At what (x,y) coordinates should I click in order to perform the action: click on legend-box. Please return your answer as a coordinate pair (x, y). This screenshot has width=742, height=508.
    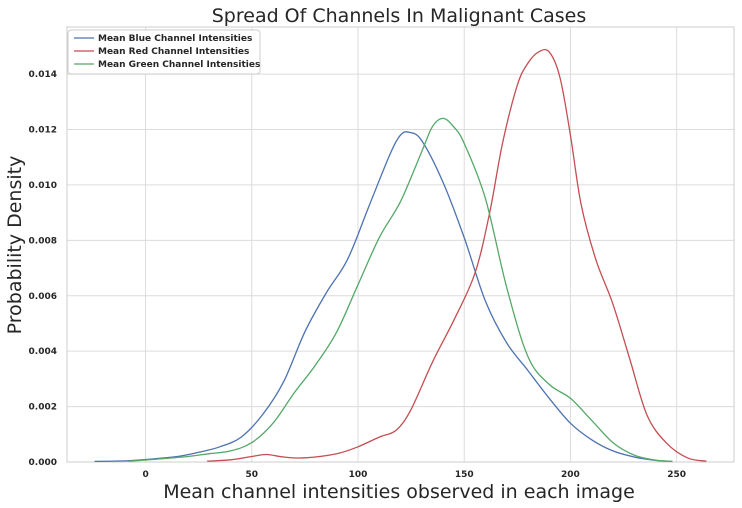
    Looking at the image, I should click on (164, 52).